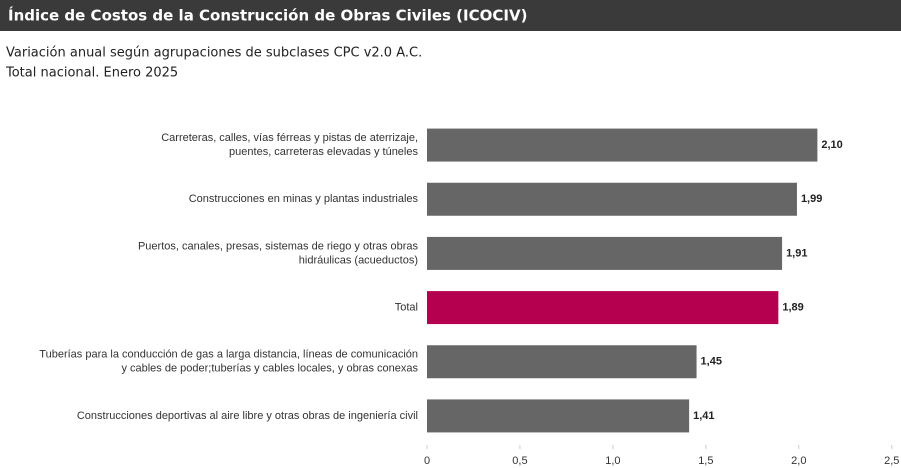  Describe the element at coordinates (792, 307) in the screenshot. I see `value-label: 1,89` at that location.